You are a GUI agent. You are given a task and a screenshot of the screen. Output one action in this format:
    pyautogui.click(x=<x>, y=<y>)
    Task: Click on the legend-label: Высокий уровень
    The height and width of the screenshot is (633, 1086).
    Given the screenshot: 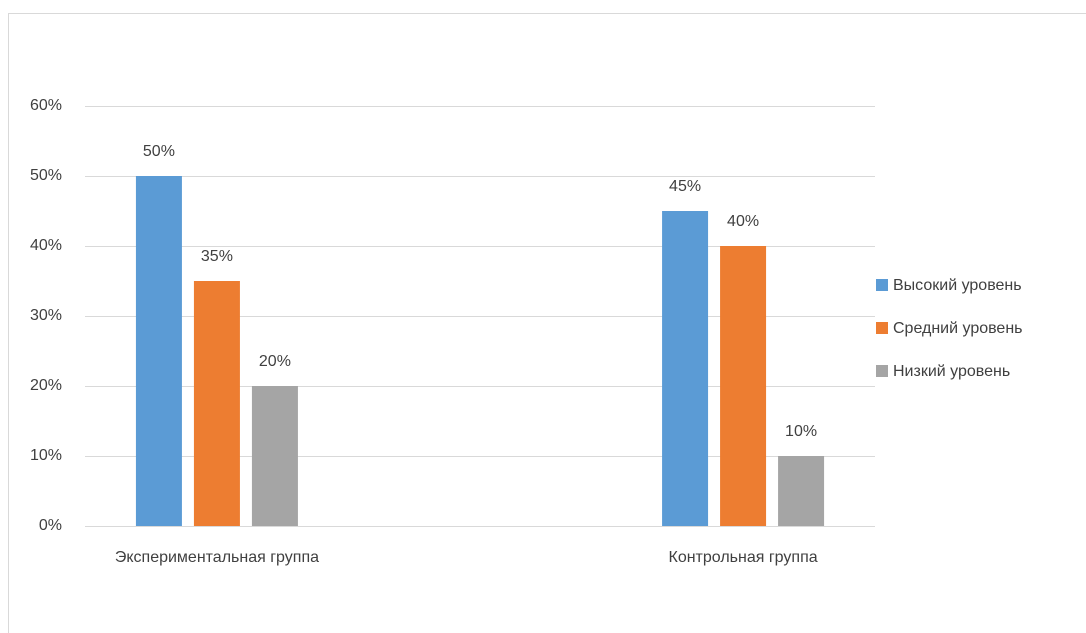 What is the action you would take?
    pyautogui.click(x=957, y=285)
    